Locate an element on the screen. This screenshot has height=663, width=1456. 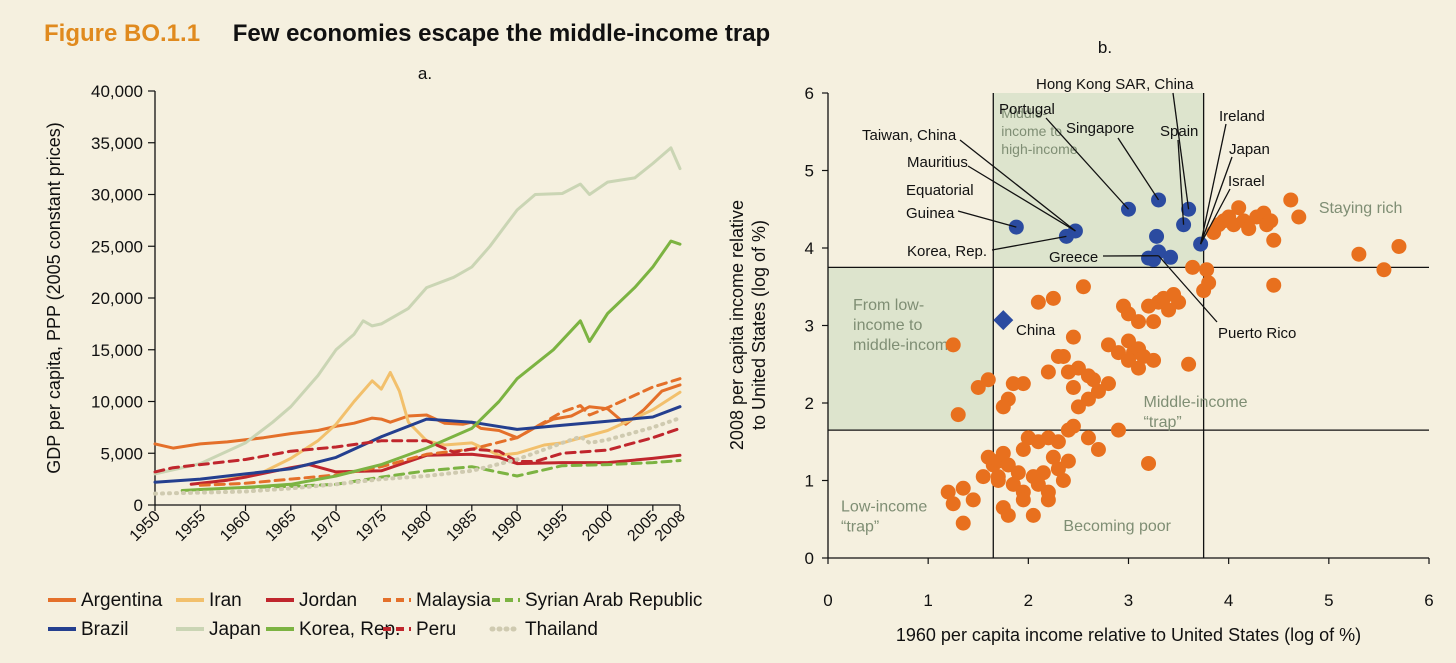
y-tick-label: 1 is located at coordinates (809, 481).